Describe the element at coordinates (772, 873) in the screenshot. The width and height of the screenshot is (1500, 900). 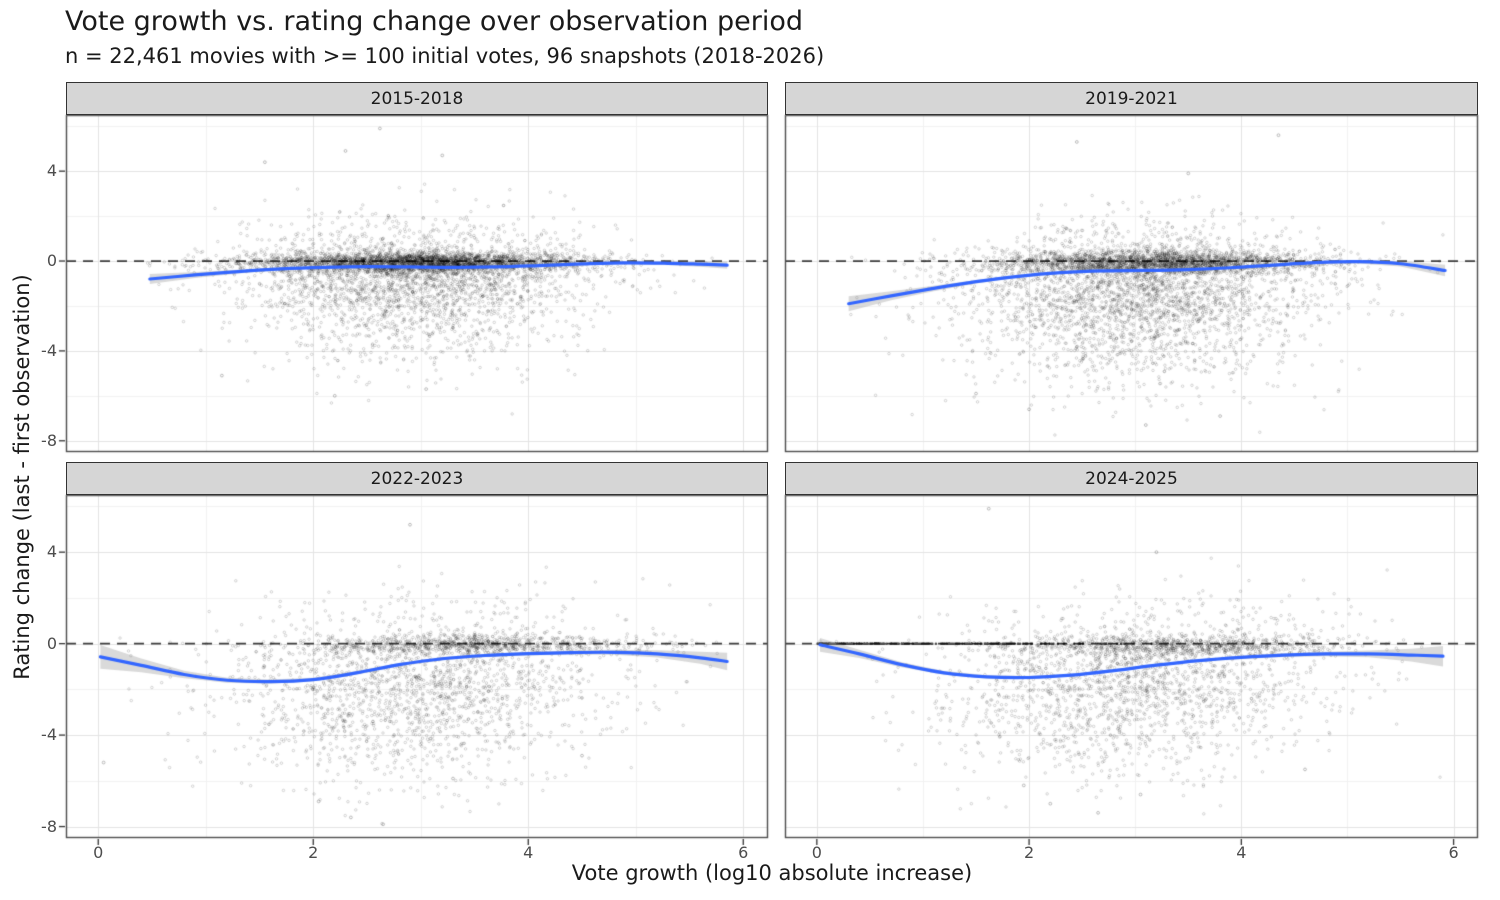
I see `x-axis-title: Vote growth (log10 absolute increase)` at that location.